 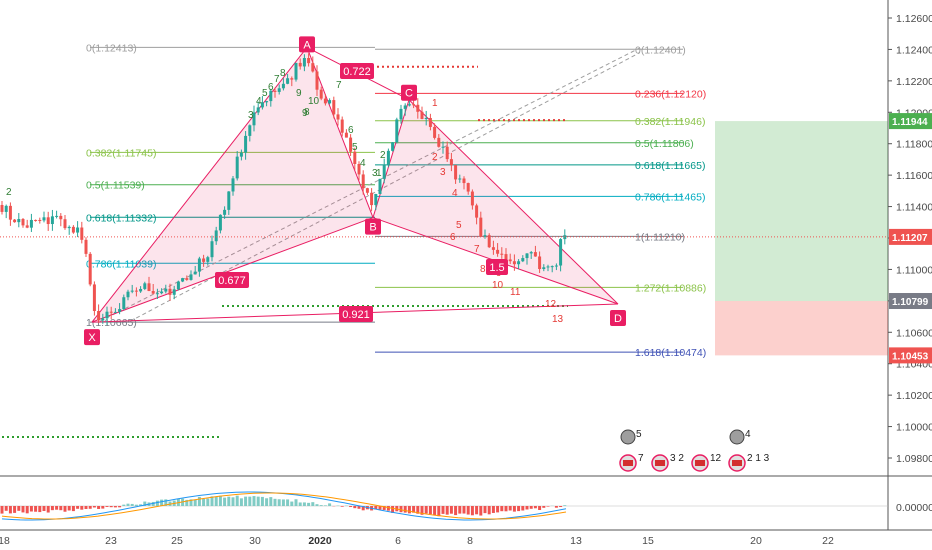 I want to click on seq-digit-top: 4, so click(x=363, y=163).